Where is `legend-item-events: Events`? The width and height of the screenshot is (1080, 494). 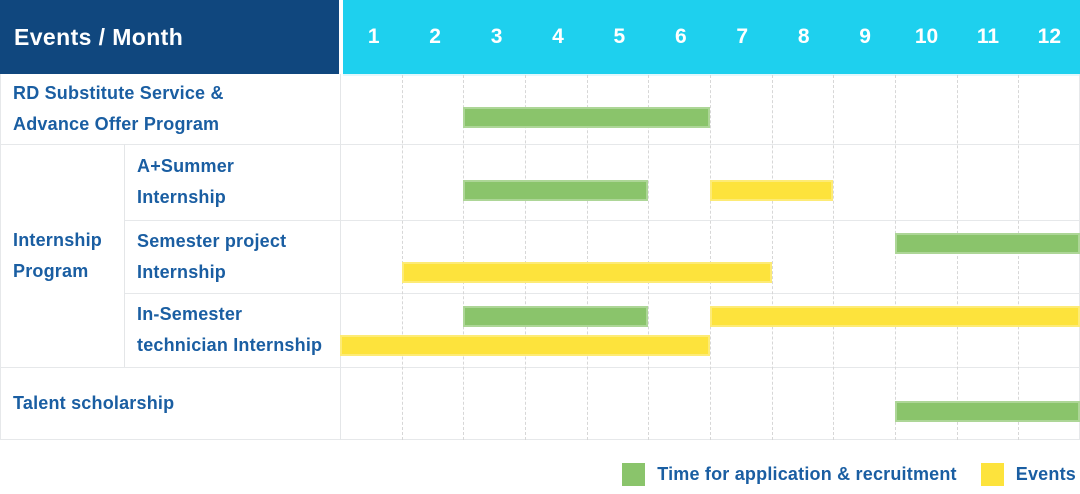 legend-item-events: Events is located at coordinates (1028, 474).